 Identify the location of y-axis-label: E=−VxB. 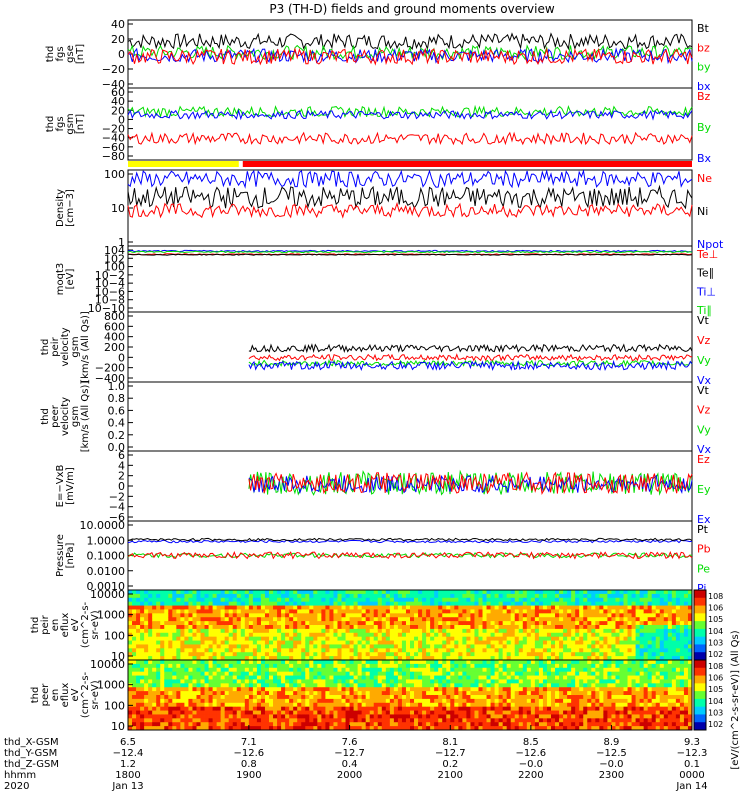
(60, 486).